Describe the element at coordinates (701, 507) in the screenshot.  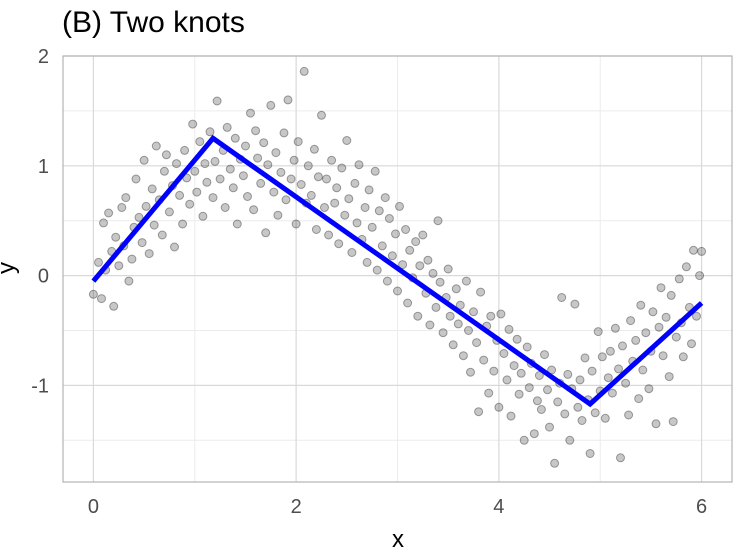
I see `x-tick-label: 6` at that location.